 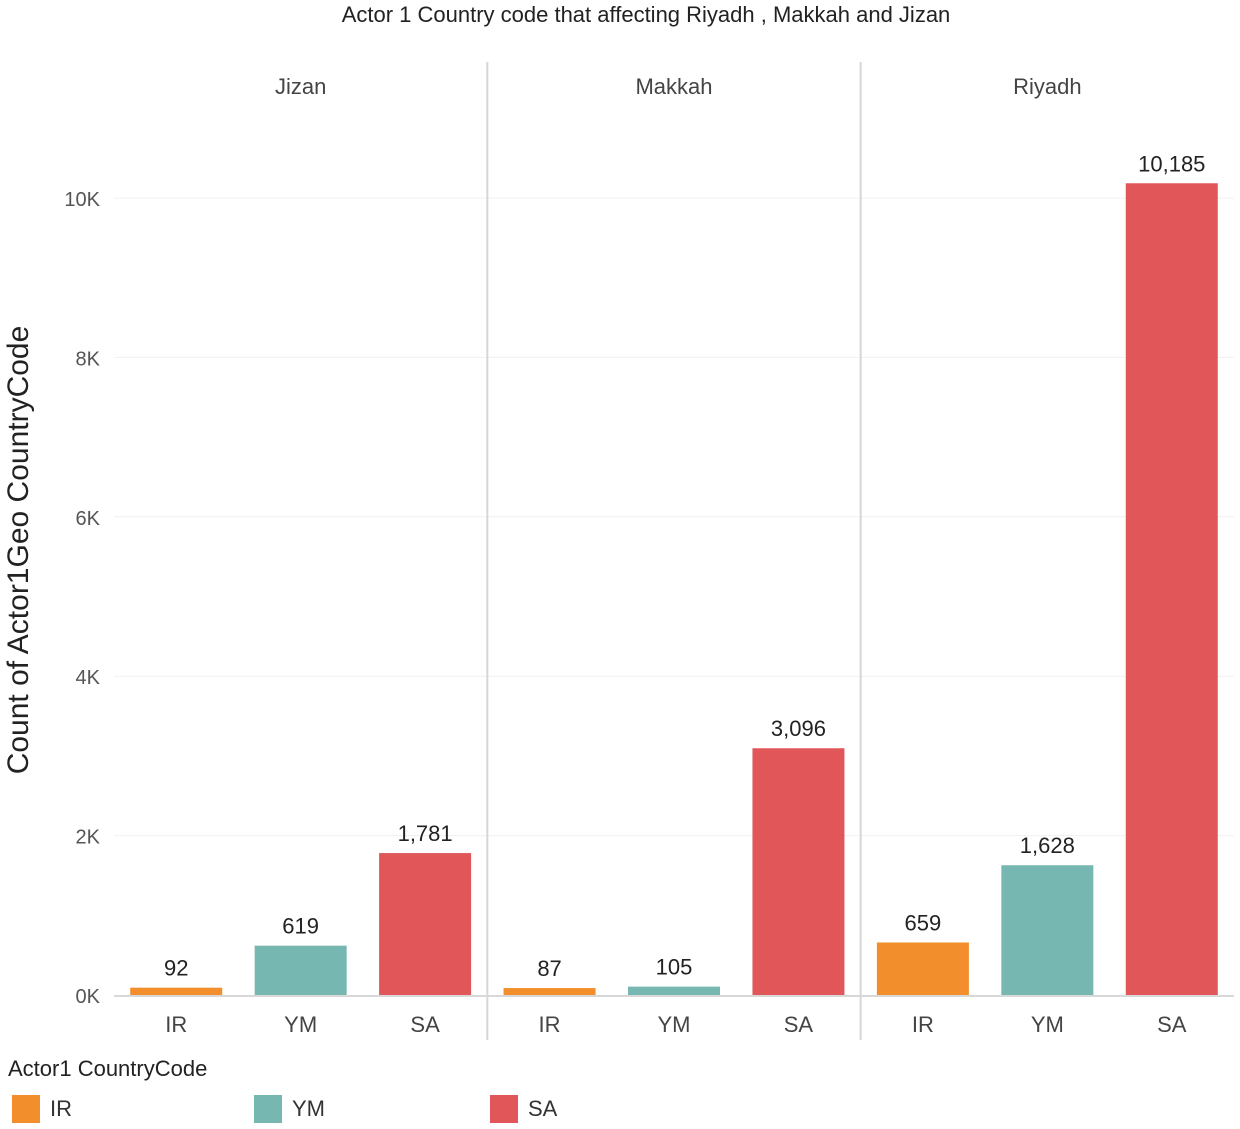 I want to click on data-label: 1,781, so click(x=425, y=833).